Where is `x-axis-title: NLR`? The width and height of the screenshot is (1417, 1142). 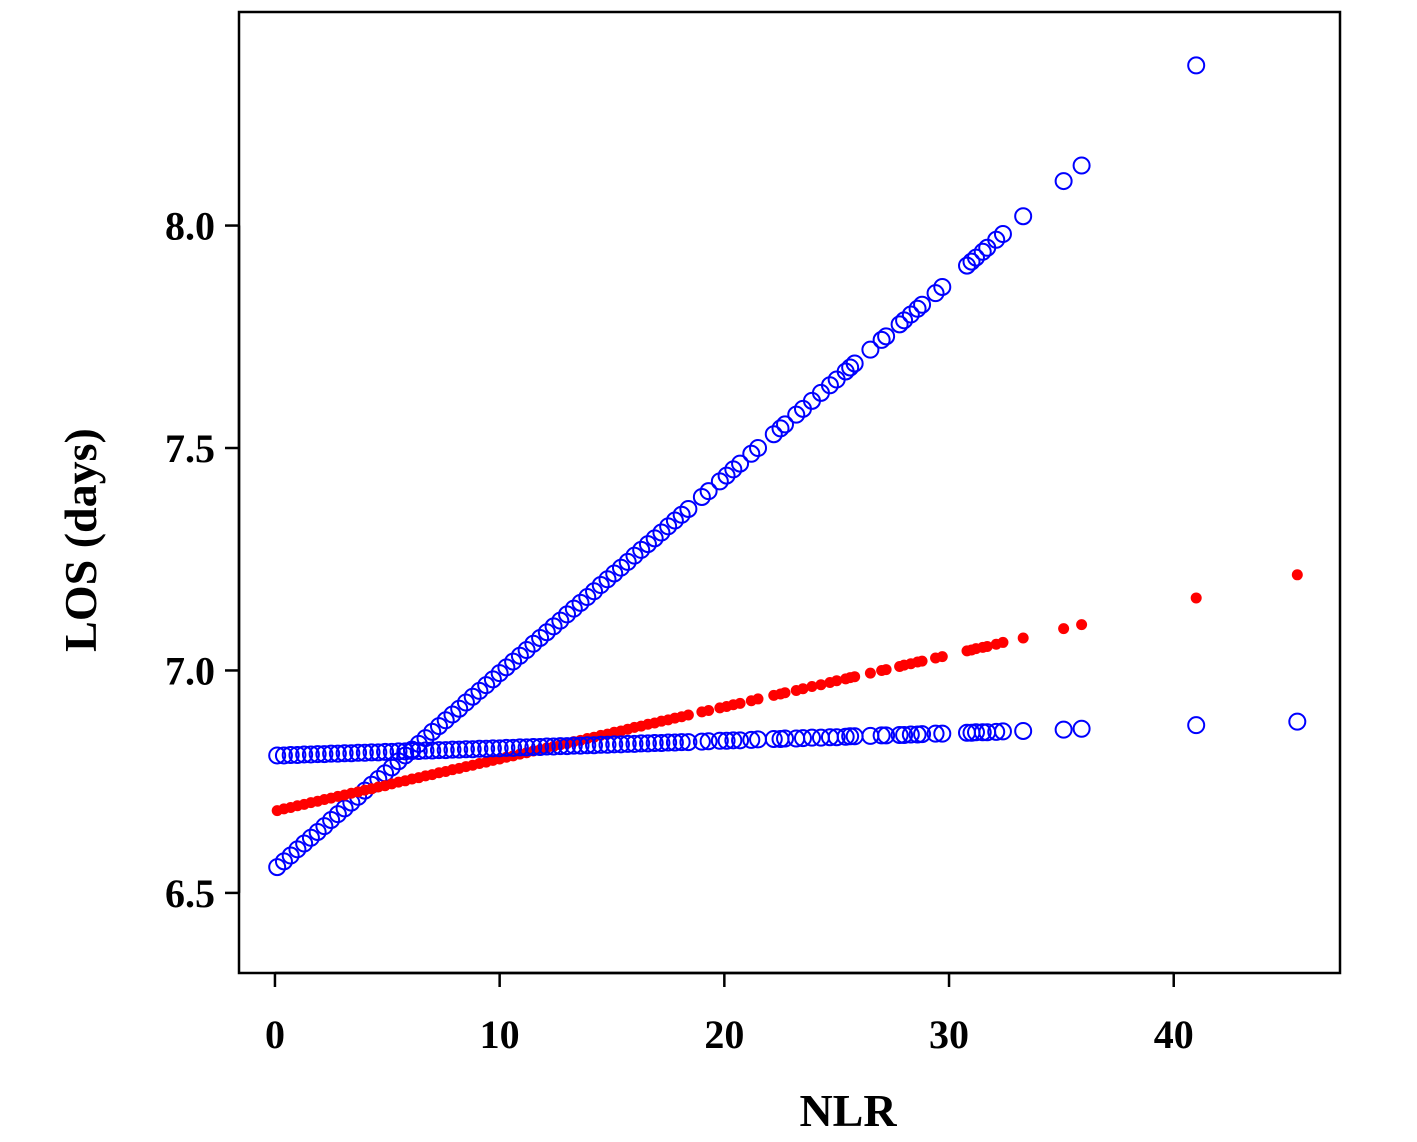
x-axis-title: NLR is located at coordinates (848, 1110).